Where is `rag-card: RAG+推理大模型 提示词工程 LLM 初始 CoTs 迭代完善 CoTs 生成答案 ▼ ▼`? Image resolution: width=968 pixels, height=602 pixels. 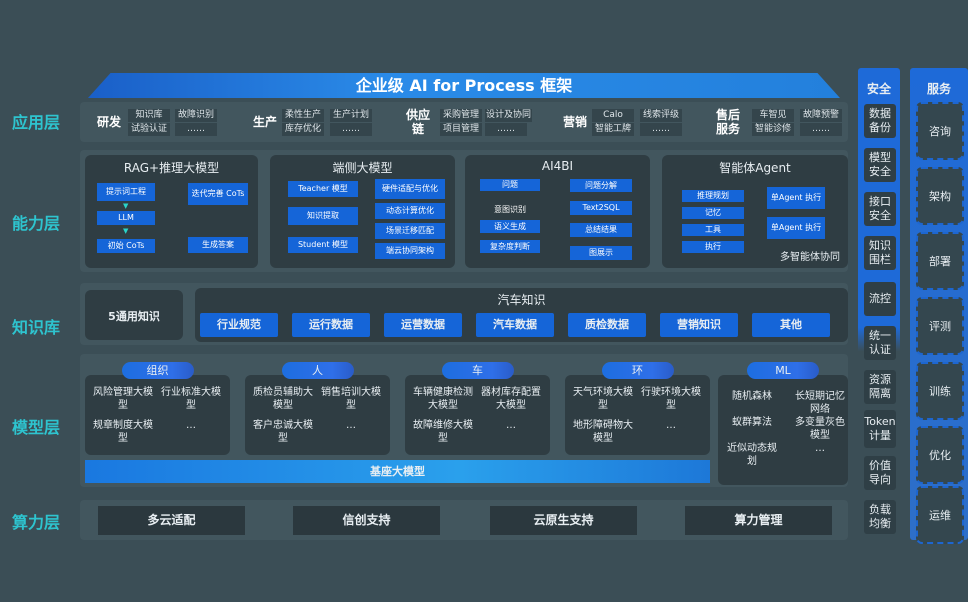
rag-card: RAG+推理大模型 提示词工程 LLM 初始 CoTs 迭代完善 CoTs 生成答案 ▼ ▼ is located at coordinates (171, 211).